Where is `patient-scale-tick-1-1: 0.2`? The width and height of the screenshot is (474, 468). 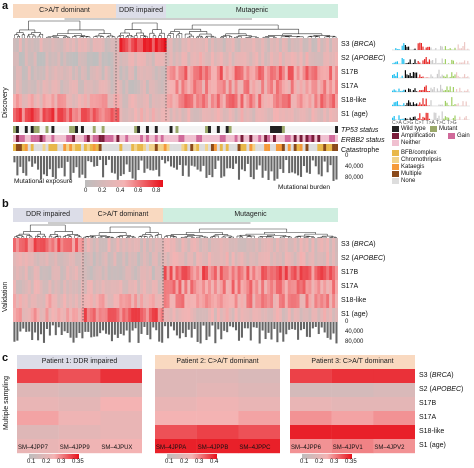
patient-scale-tick-1-1: 0.2 is located at coordinates (184, 462).